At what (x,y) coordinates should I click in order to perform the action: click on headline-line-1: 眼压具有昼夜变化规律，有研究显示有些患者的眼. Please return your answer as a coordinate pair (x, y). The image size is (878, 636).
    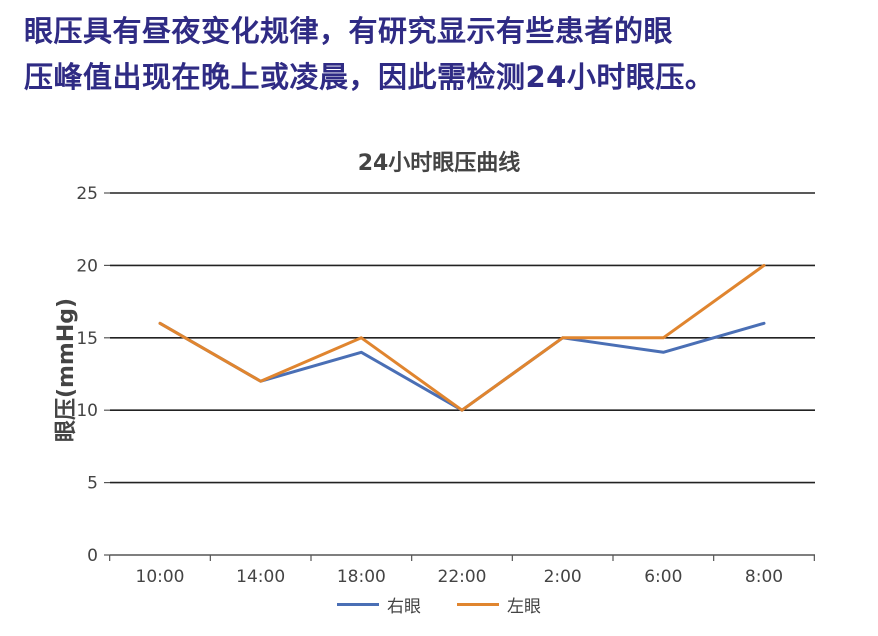
    Looking at the image, I should click on (349, 31).